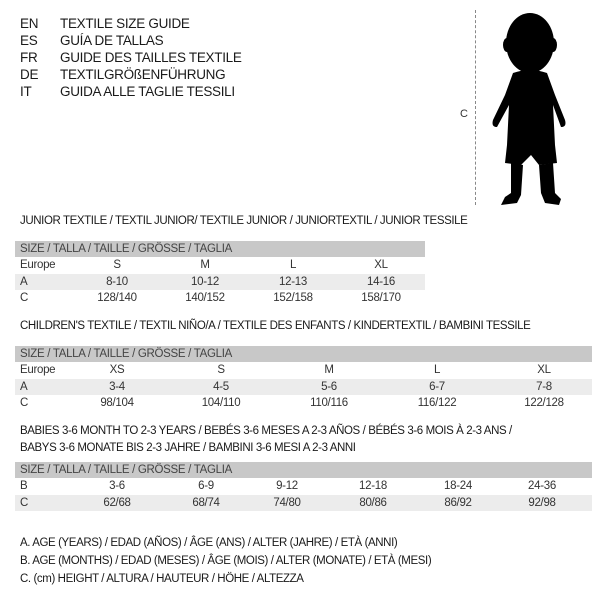 Image resolution: width=600 pixels, height=600 pixels. What do you see at coordinates (529, 109) in the screenshot?
I see `child-silhouette-icon` at bounding box center [529, 109].